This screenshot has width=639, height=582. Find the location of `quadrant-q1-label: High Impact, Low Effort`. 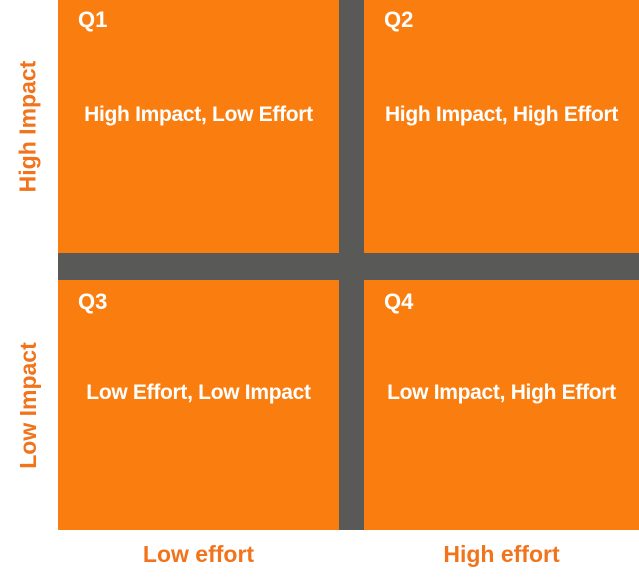

quadrant-q1-label: High Impact, Low Effort is located at coordinates (198, 114).